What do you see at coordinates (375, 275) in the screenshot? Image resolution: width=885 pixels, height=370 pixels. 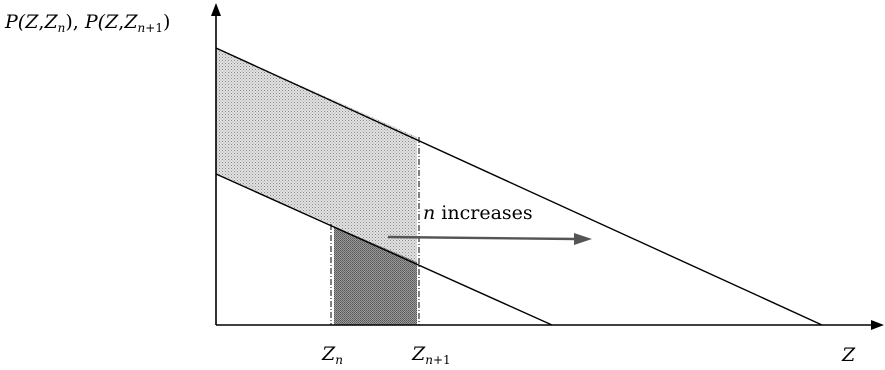 I see `dark-shaded-region` at bounding box center [375, 275].